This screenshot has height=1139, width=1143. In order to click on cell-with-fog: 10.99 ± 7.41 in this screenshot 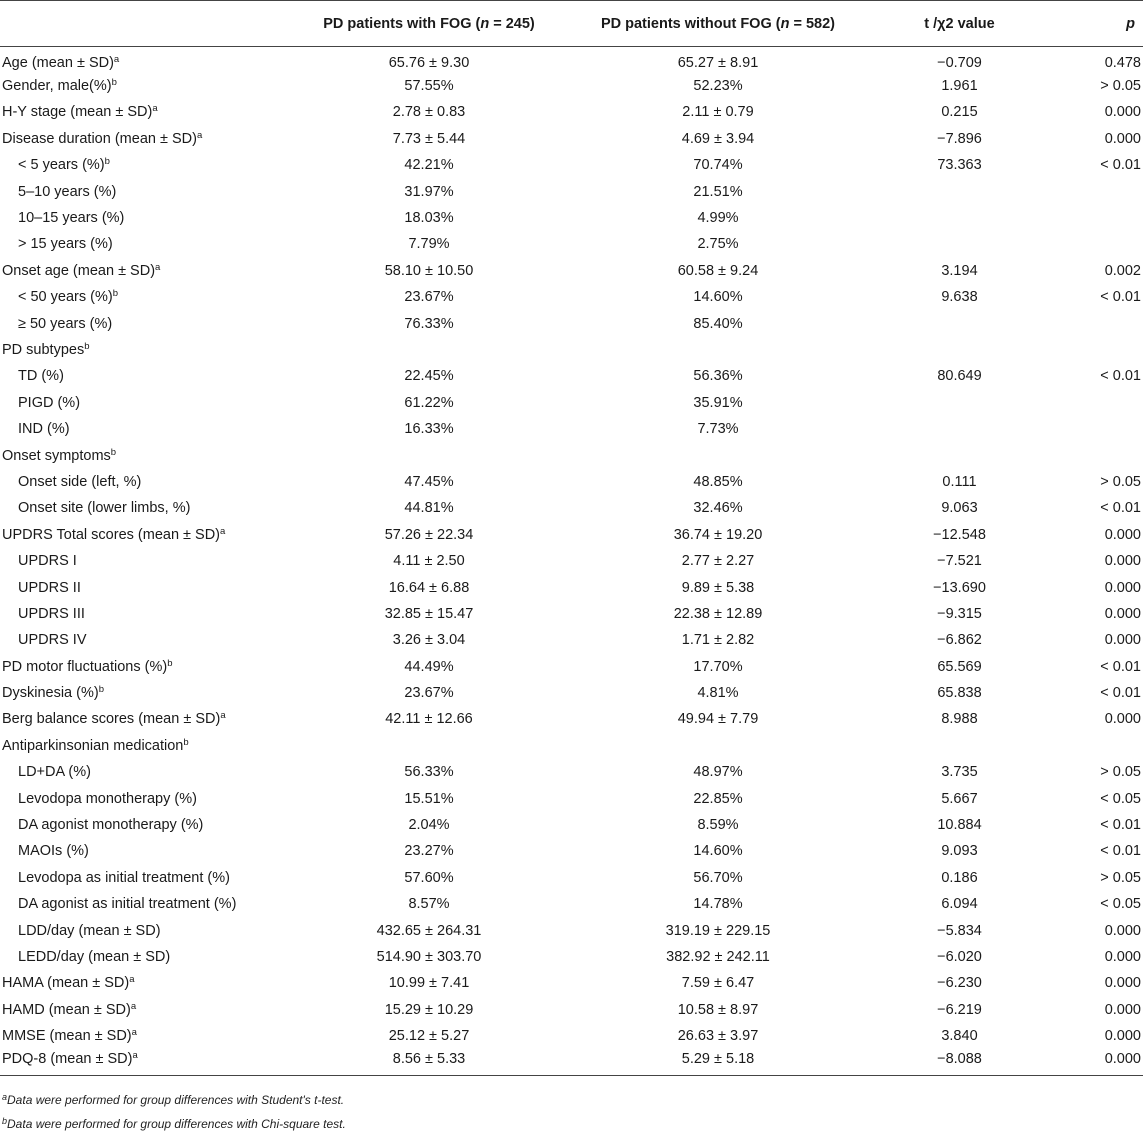, I will do `click(429, 983)`.